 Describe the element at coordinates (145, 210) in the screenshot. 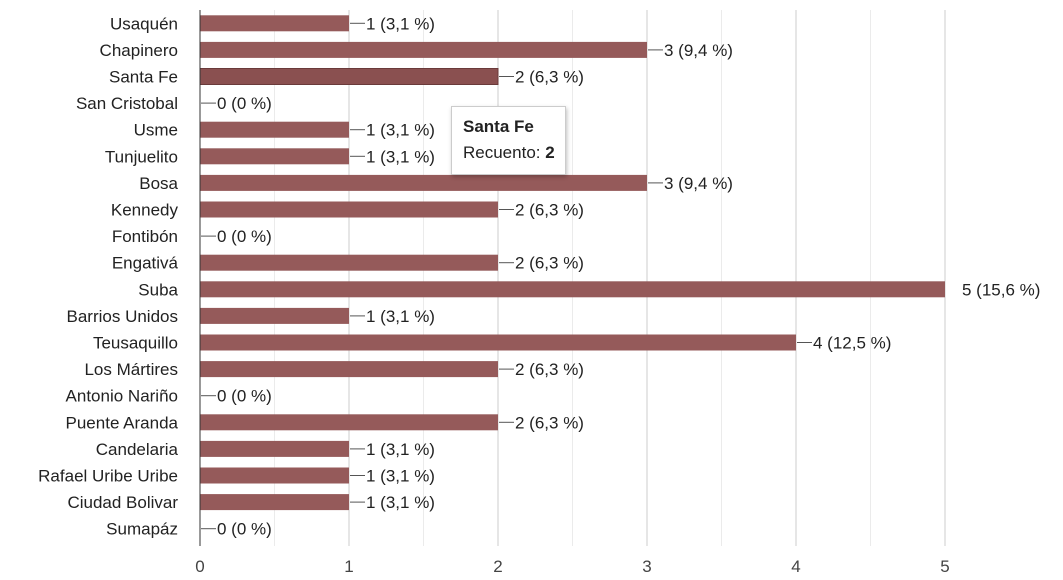

I see `category-label: Kennedy` at that location.